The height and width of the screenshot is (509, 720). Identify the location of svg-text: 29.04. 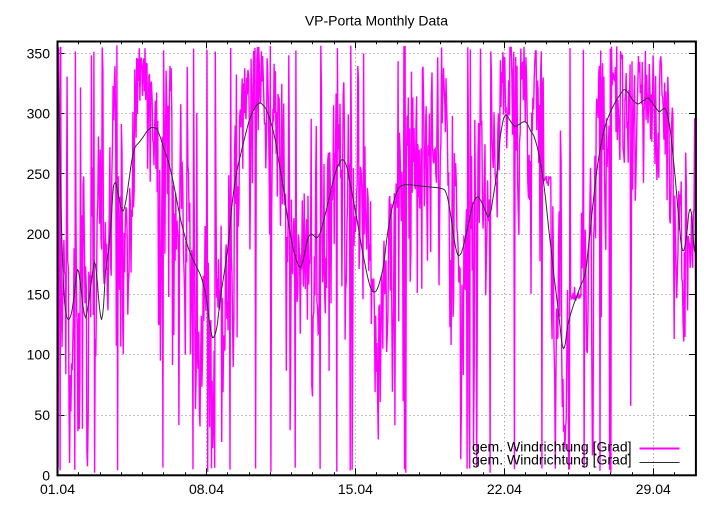
(653, 489).